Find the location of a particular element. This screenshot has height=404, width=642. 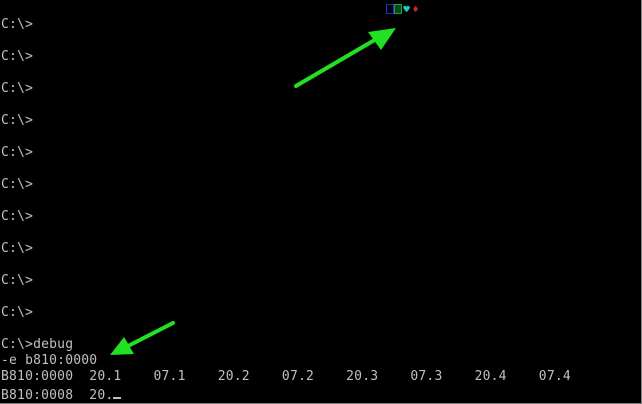

memory-dump-input-line: B810:0008 20. is located at coordinates (61, 394).